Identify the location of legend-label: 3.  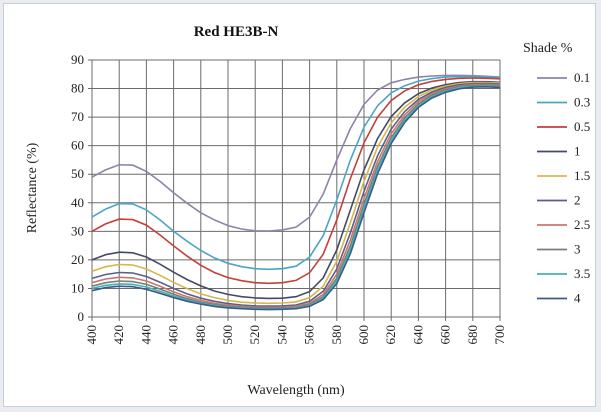
(577, 249).